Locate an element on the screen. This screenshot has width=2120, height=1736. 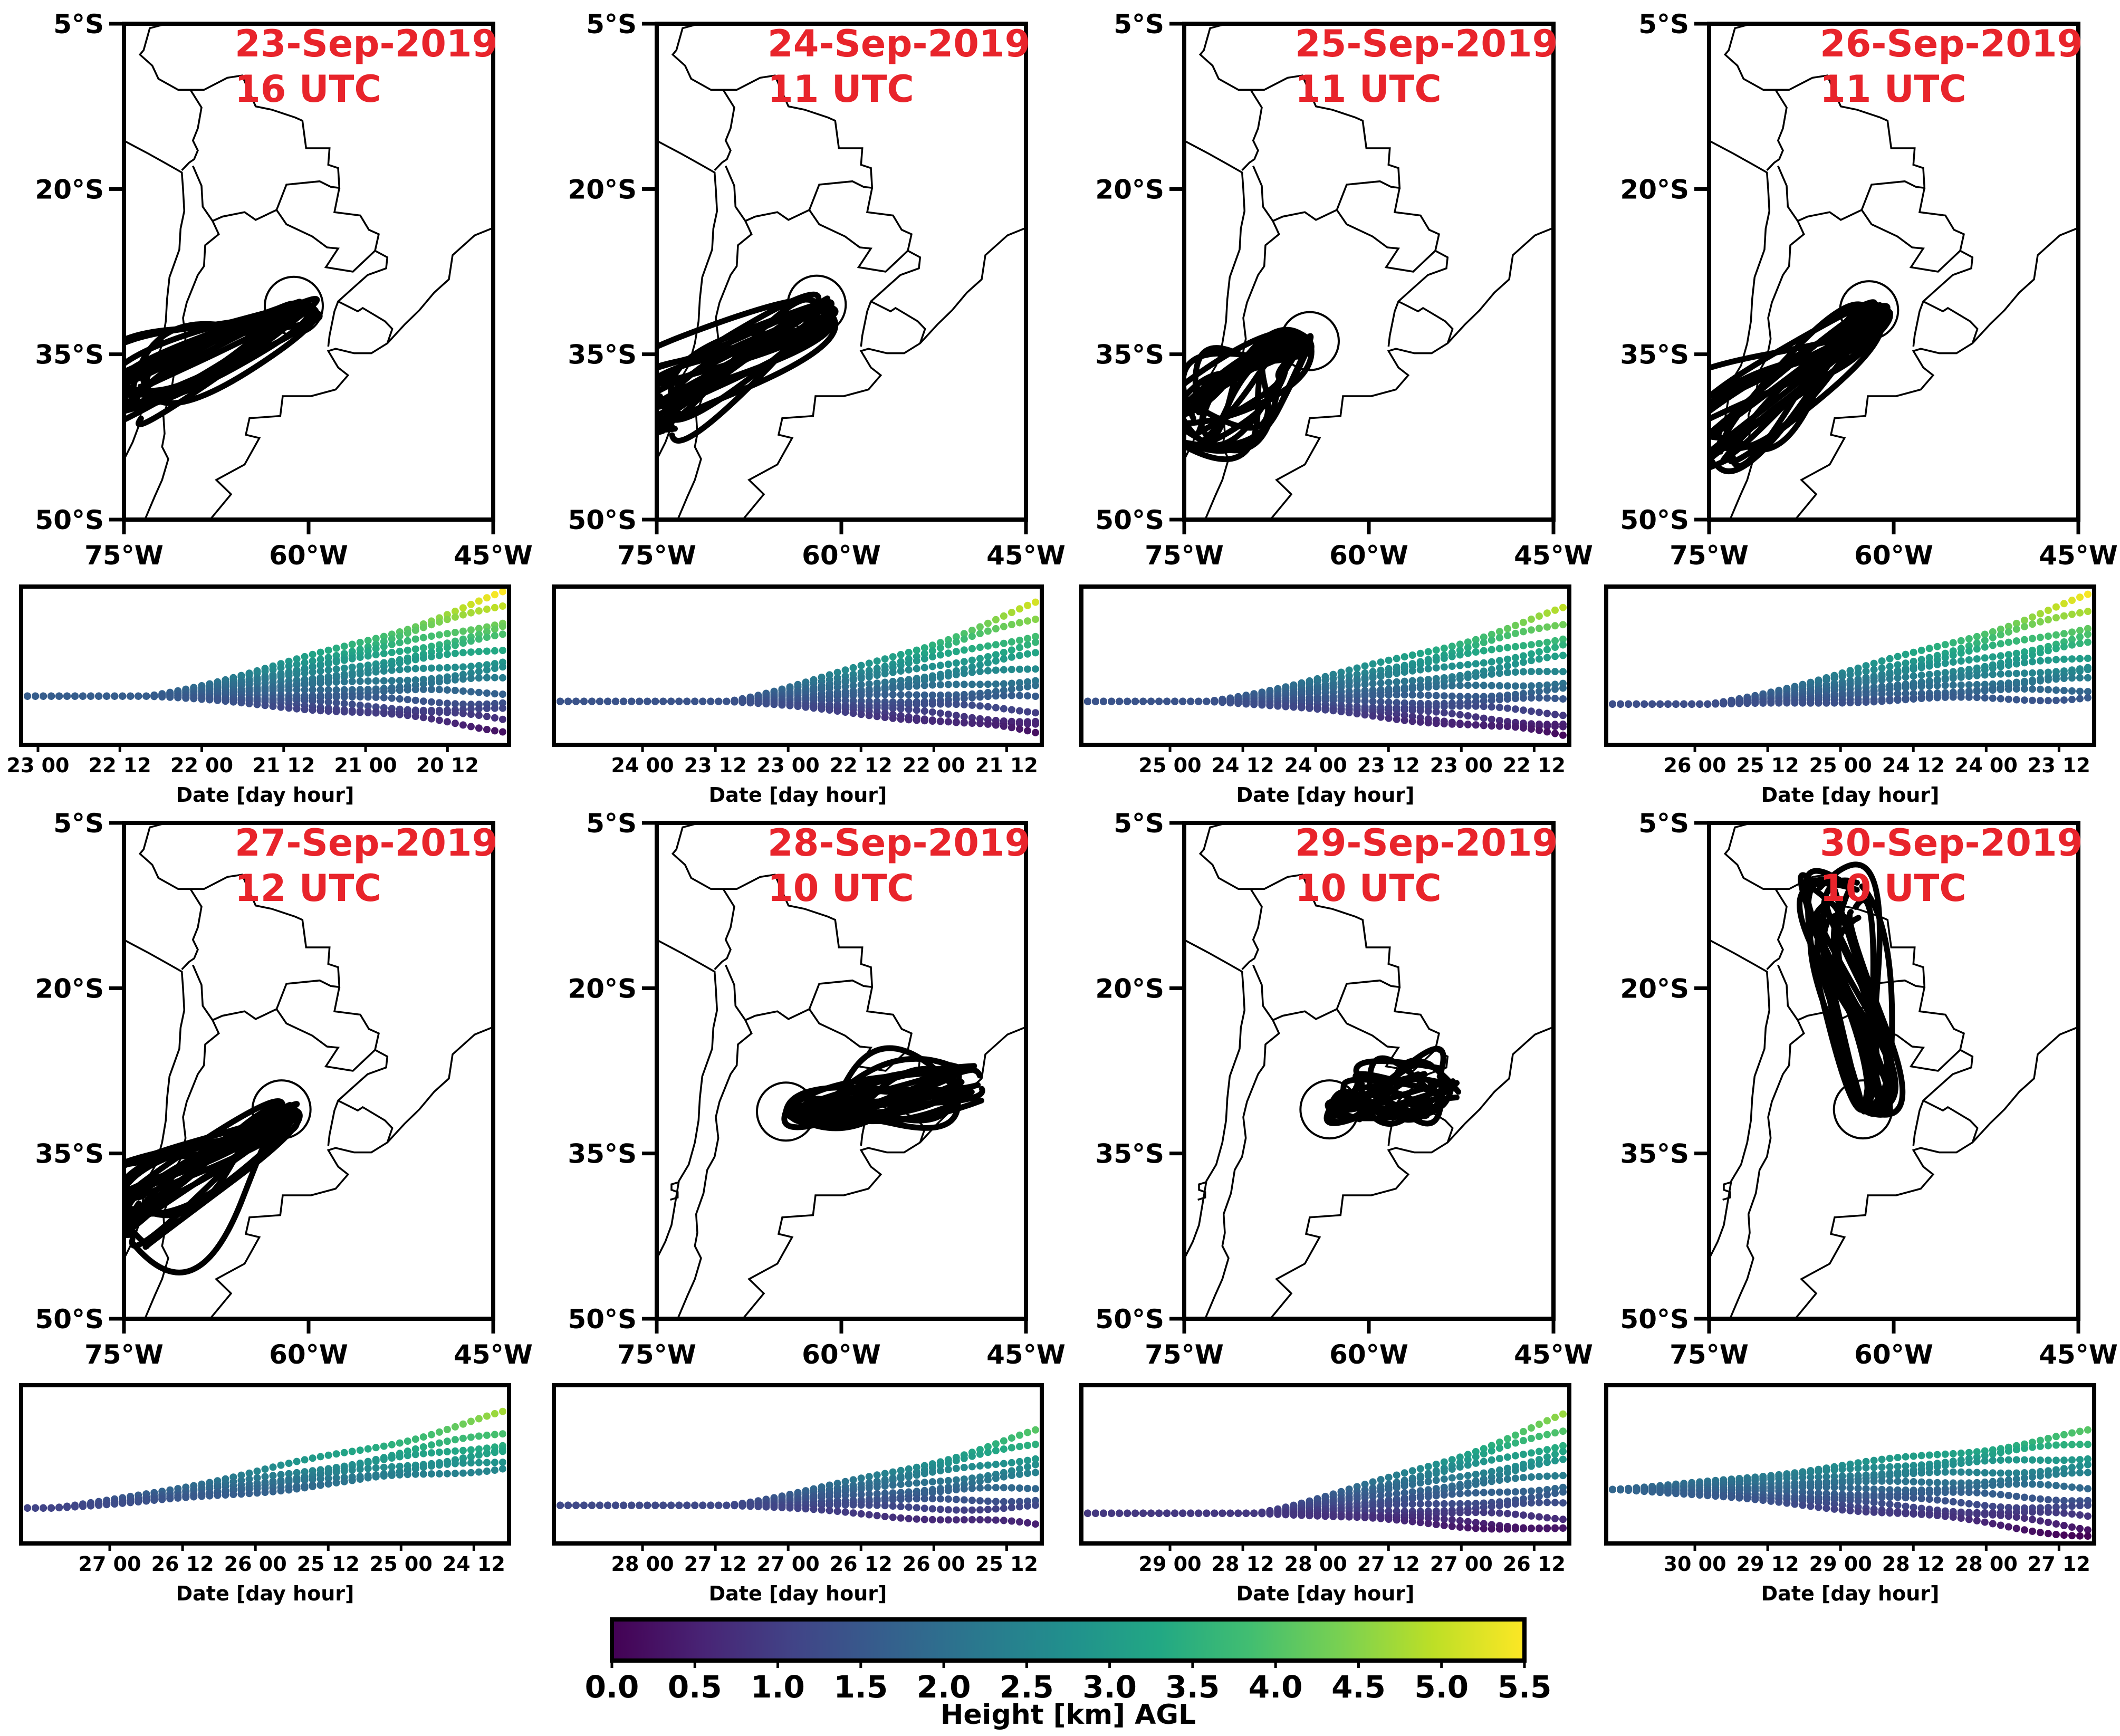
coastline-pacific is located at coordinates (1215, 1099).